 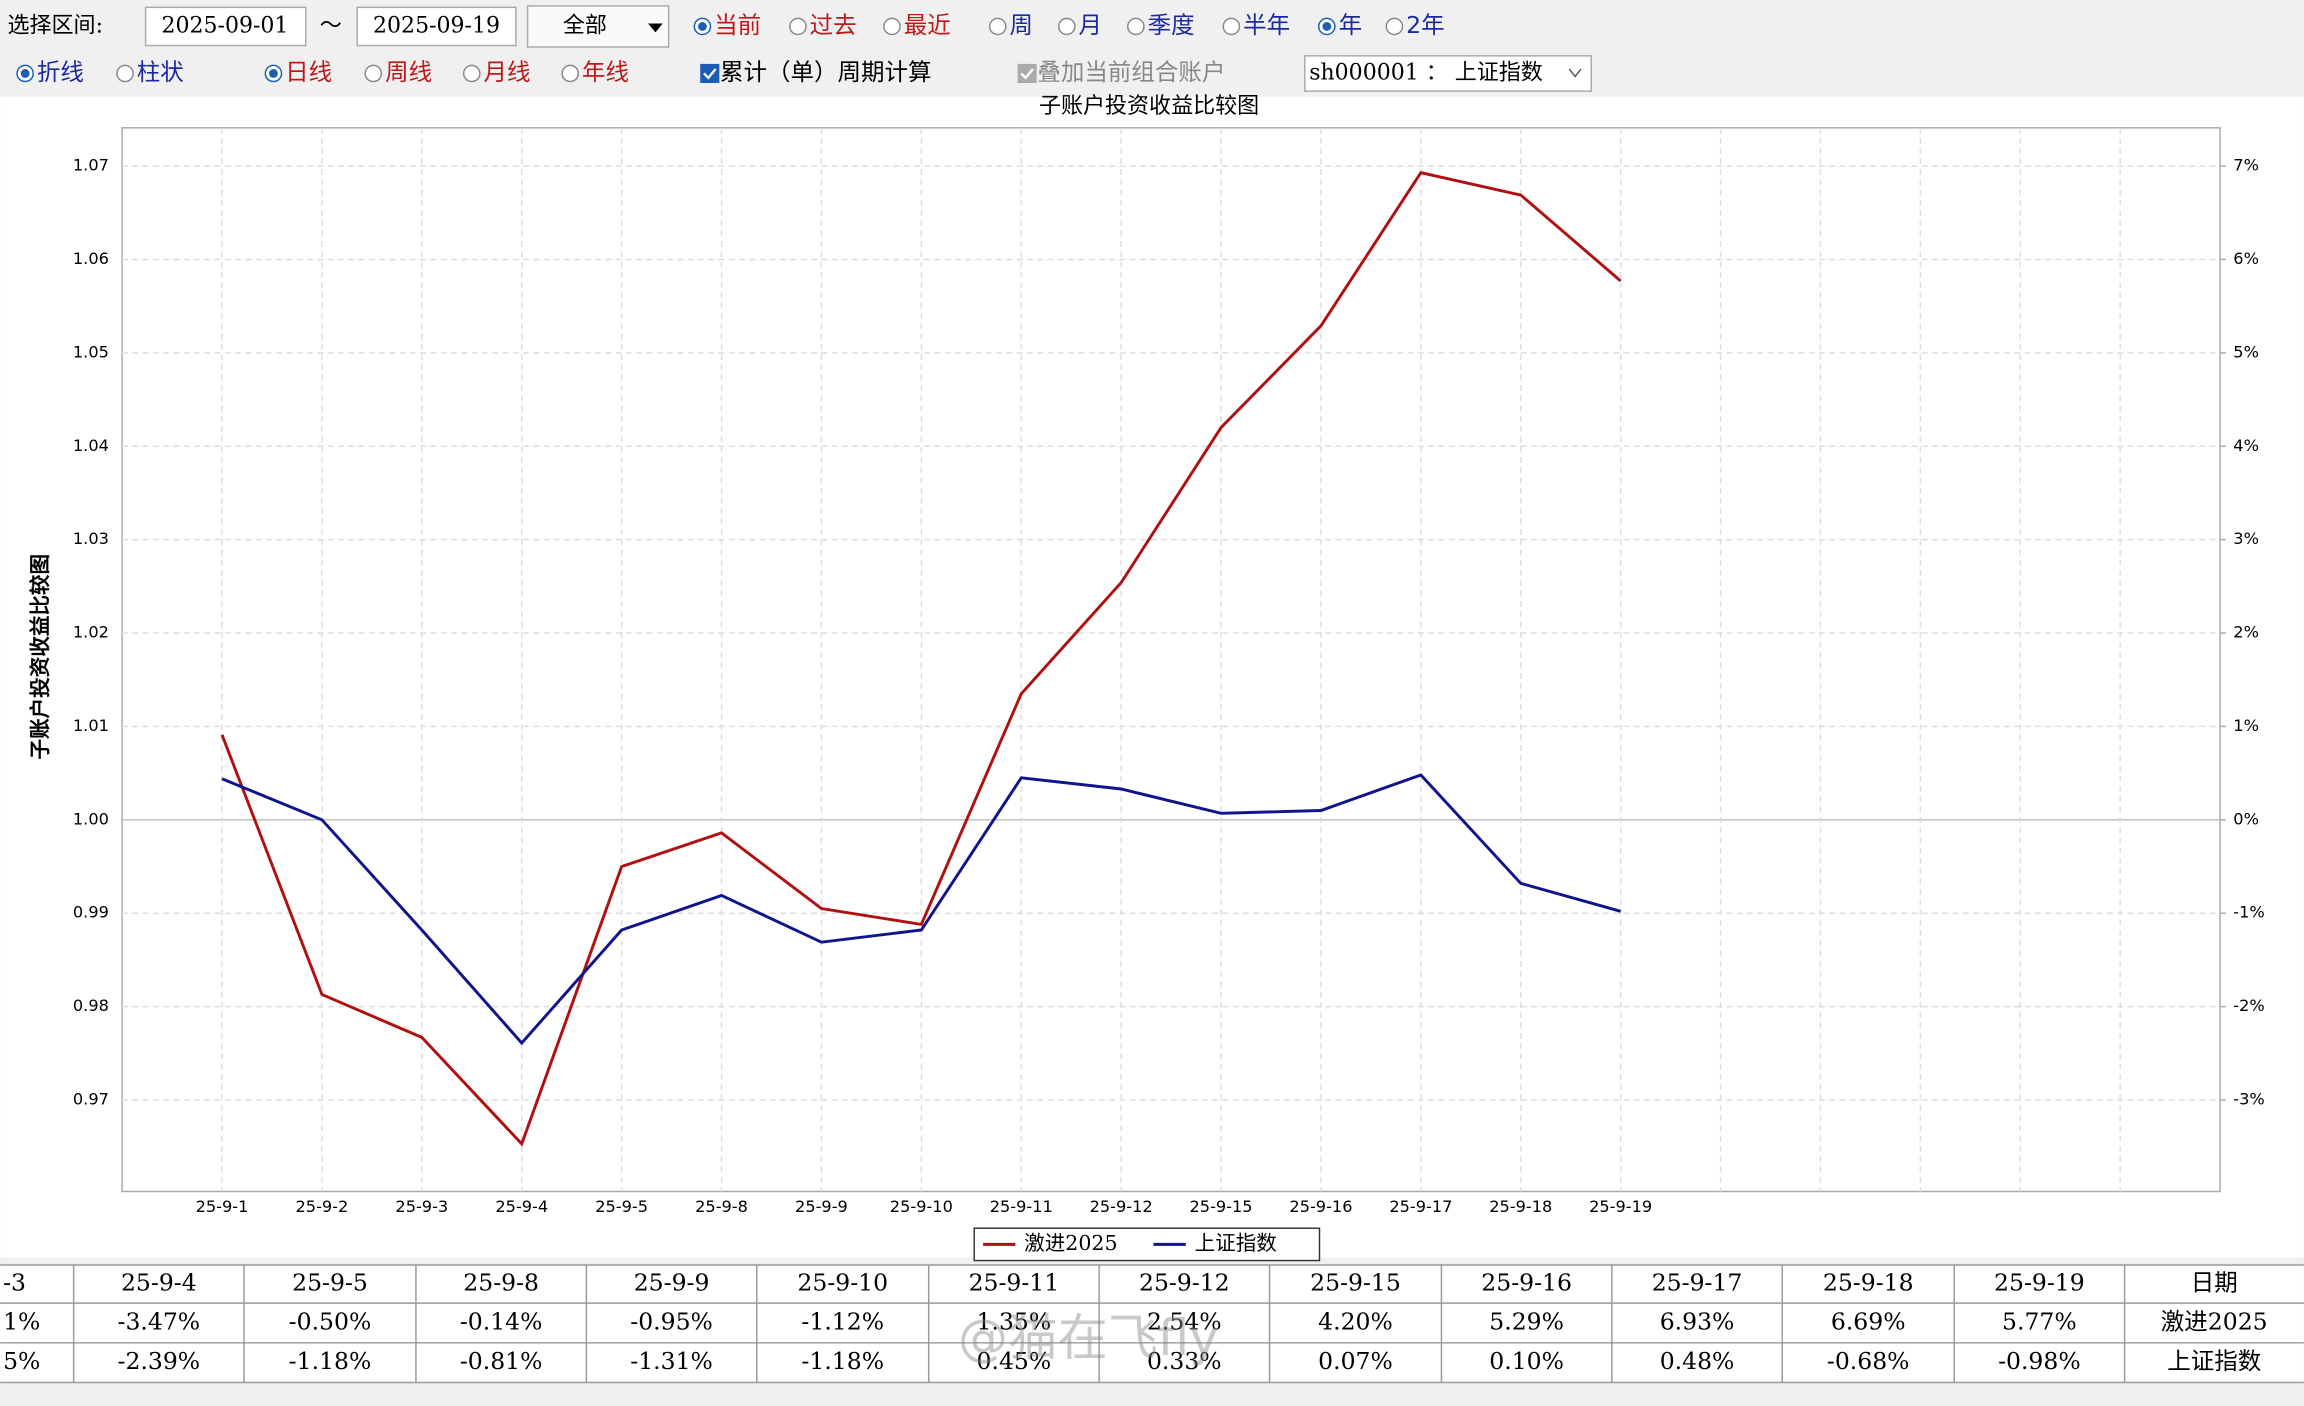 What do you see at coordinates (308, 72) in the screenshot?
I see `radio-label: 日线` at bounding box center [308, 72].